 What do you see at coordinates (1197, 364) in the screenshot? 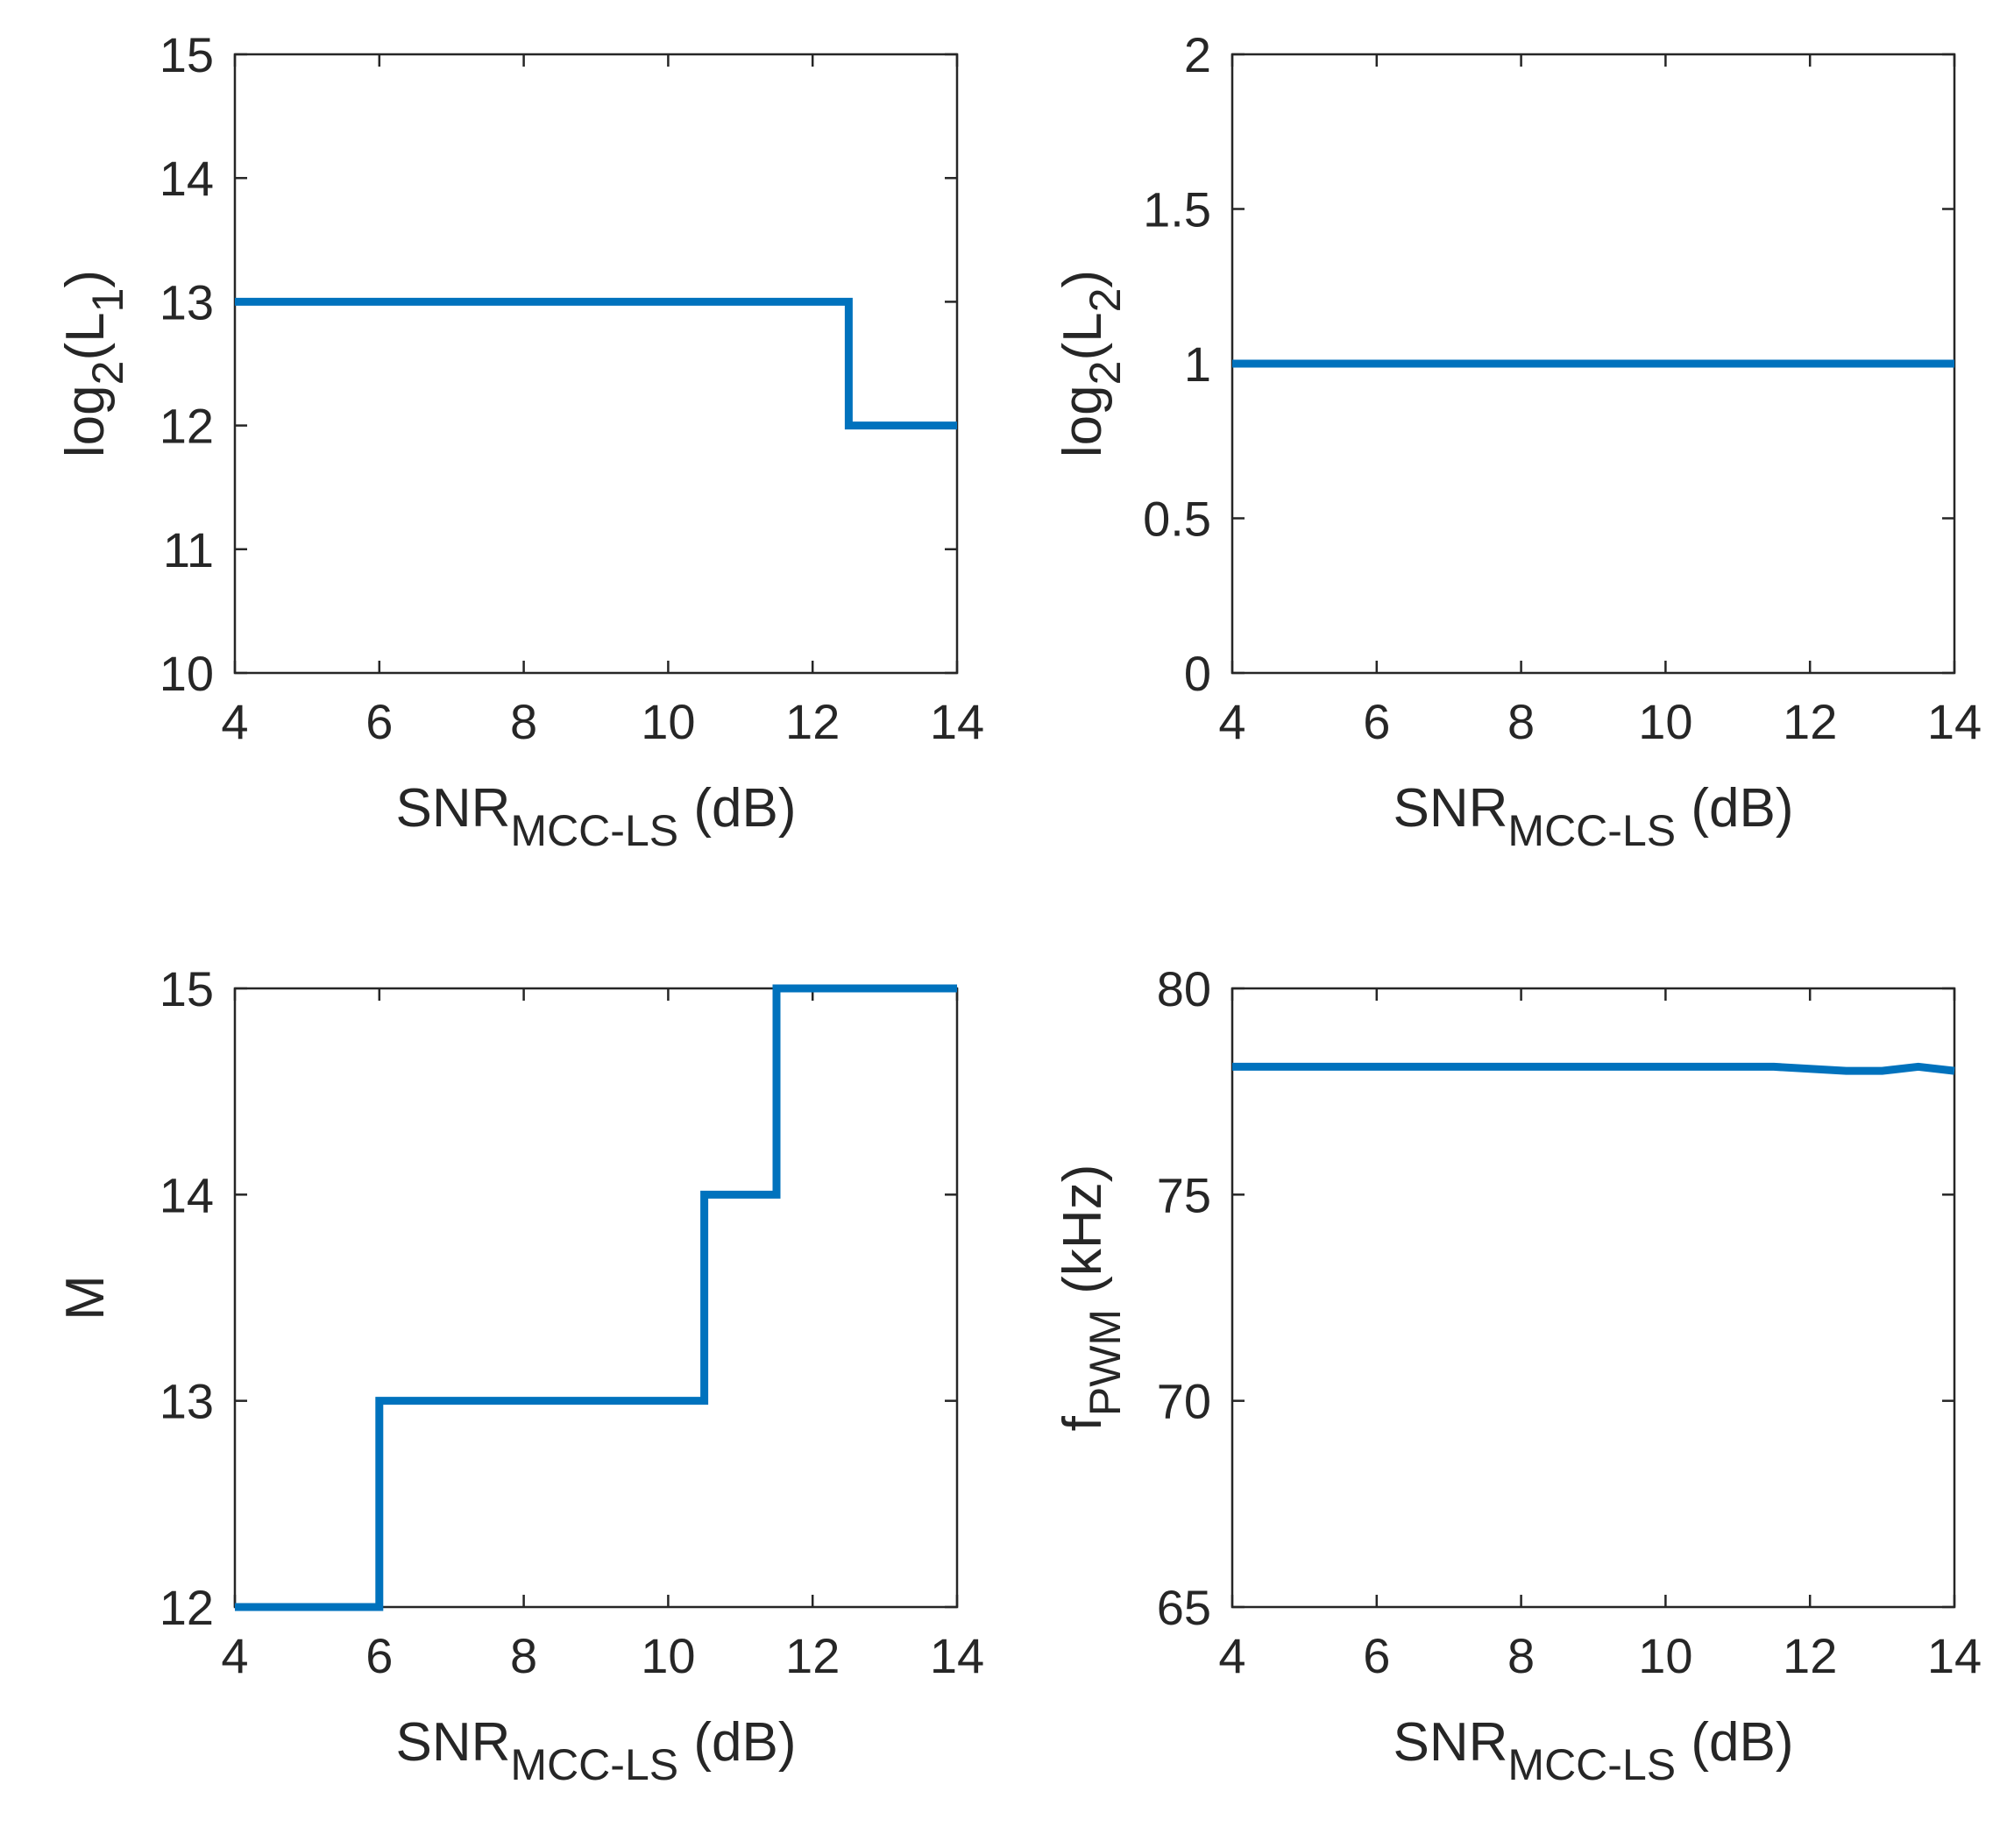
I see `y-tick-label: 1` at bounding box center [1197, 364].